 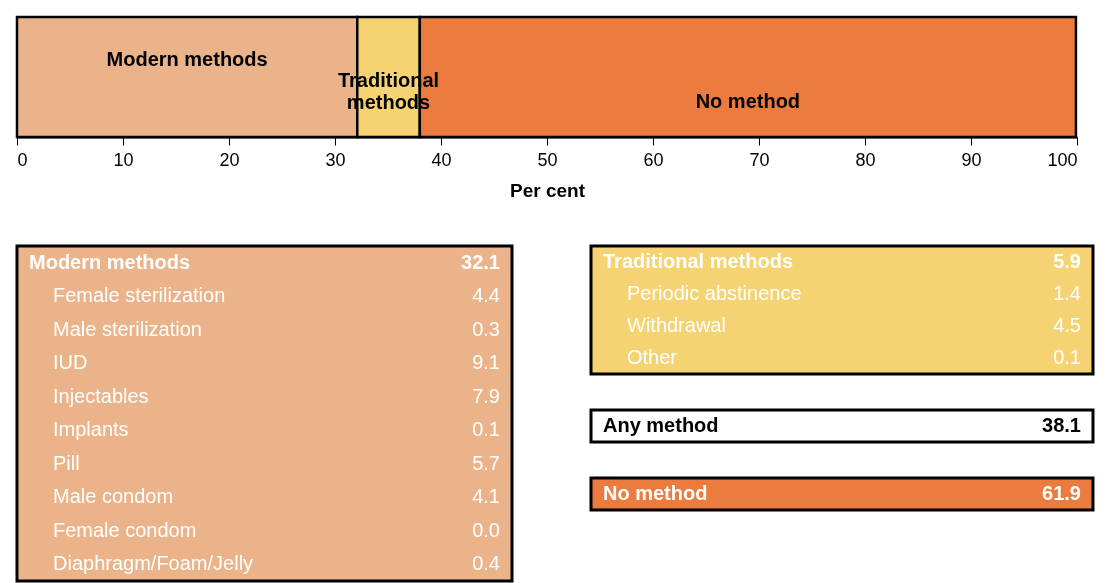 What do you see at coordinates (661, 425) in the screenshot?
I see `category-label: Any method` at bounding box center [661, 425].